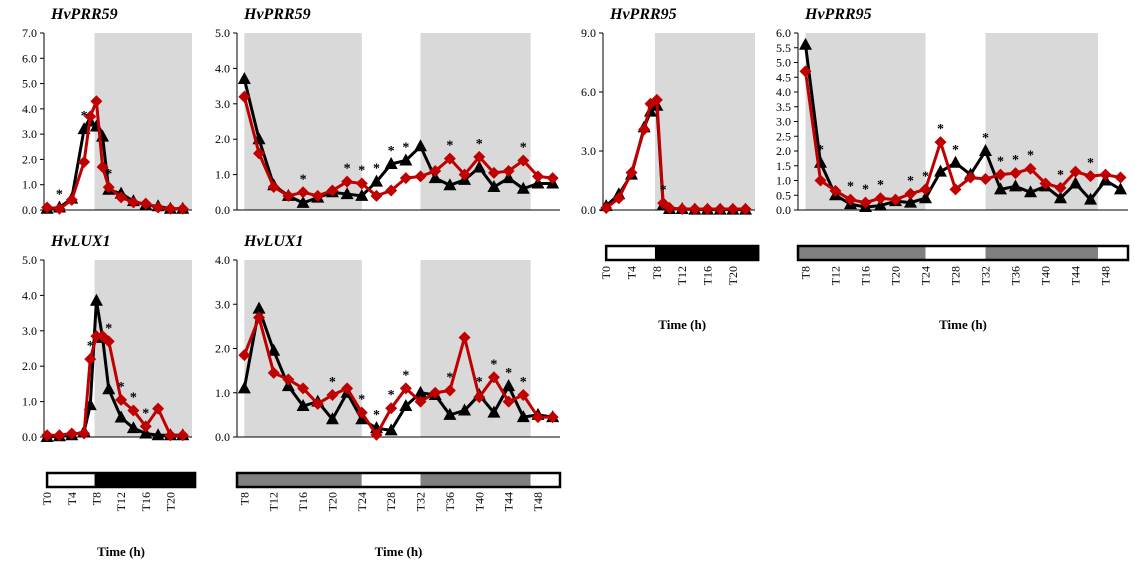 This screenshot has width=1135, height=572. I want to click on time-axis-title: Time (h), so click(121, 551).